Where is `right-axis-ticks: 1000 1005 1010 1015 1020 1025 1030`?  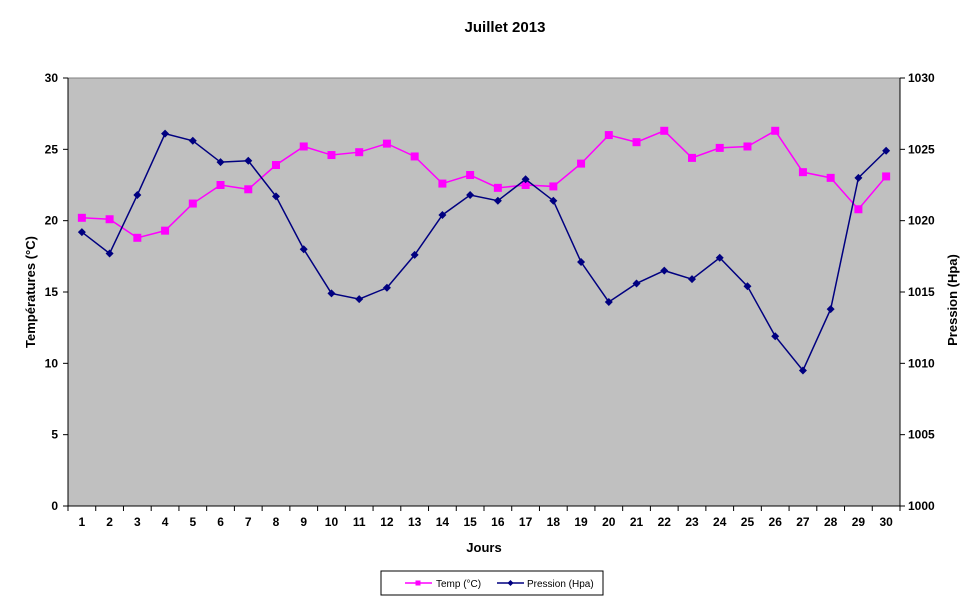 right-axis-ticks: 1000 1005 1010 1015 1020 1025 1030 is located at coordinates (917, 292).